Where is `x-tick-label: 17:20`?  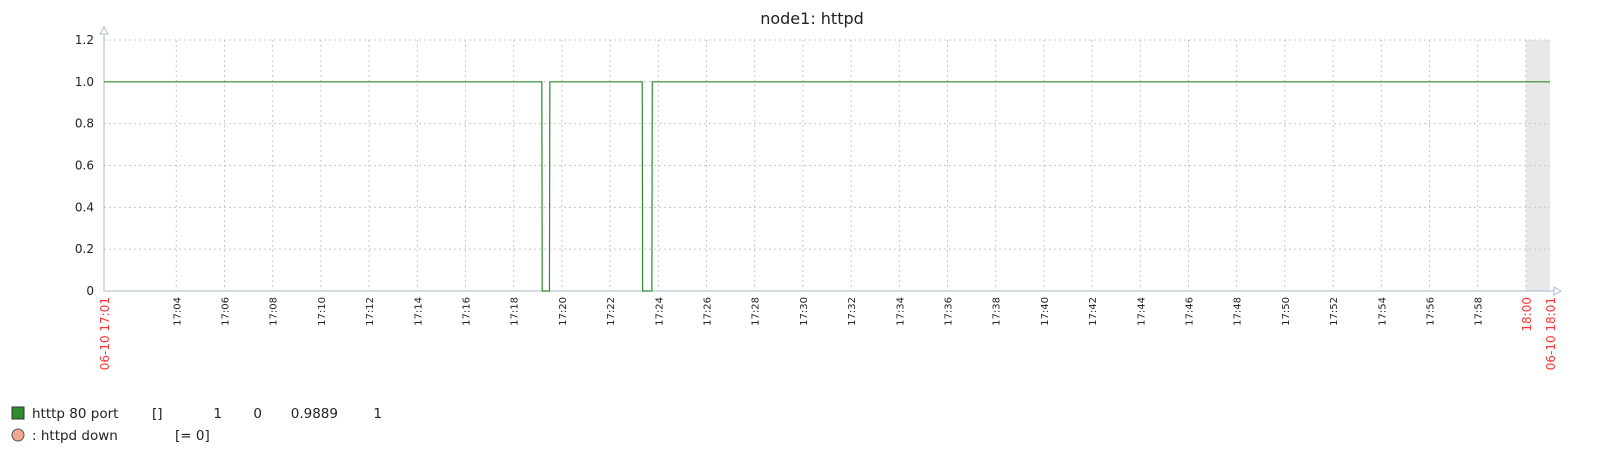 x-tick-label: 17:20 is located at coordinates (563, 311).